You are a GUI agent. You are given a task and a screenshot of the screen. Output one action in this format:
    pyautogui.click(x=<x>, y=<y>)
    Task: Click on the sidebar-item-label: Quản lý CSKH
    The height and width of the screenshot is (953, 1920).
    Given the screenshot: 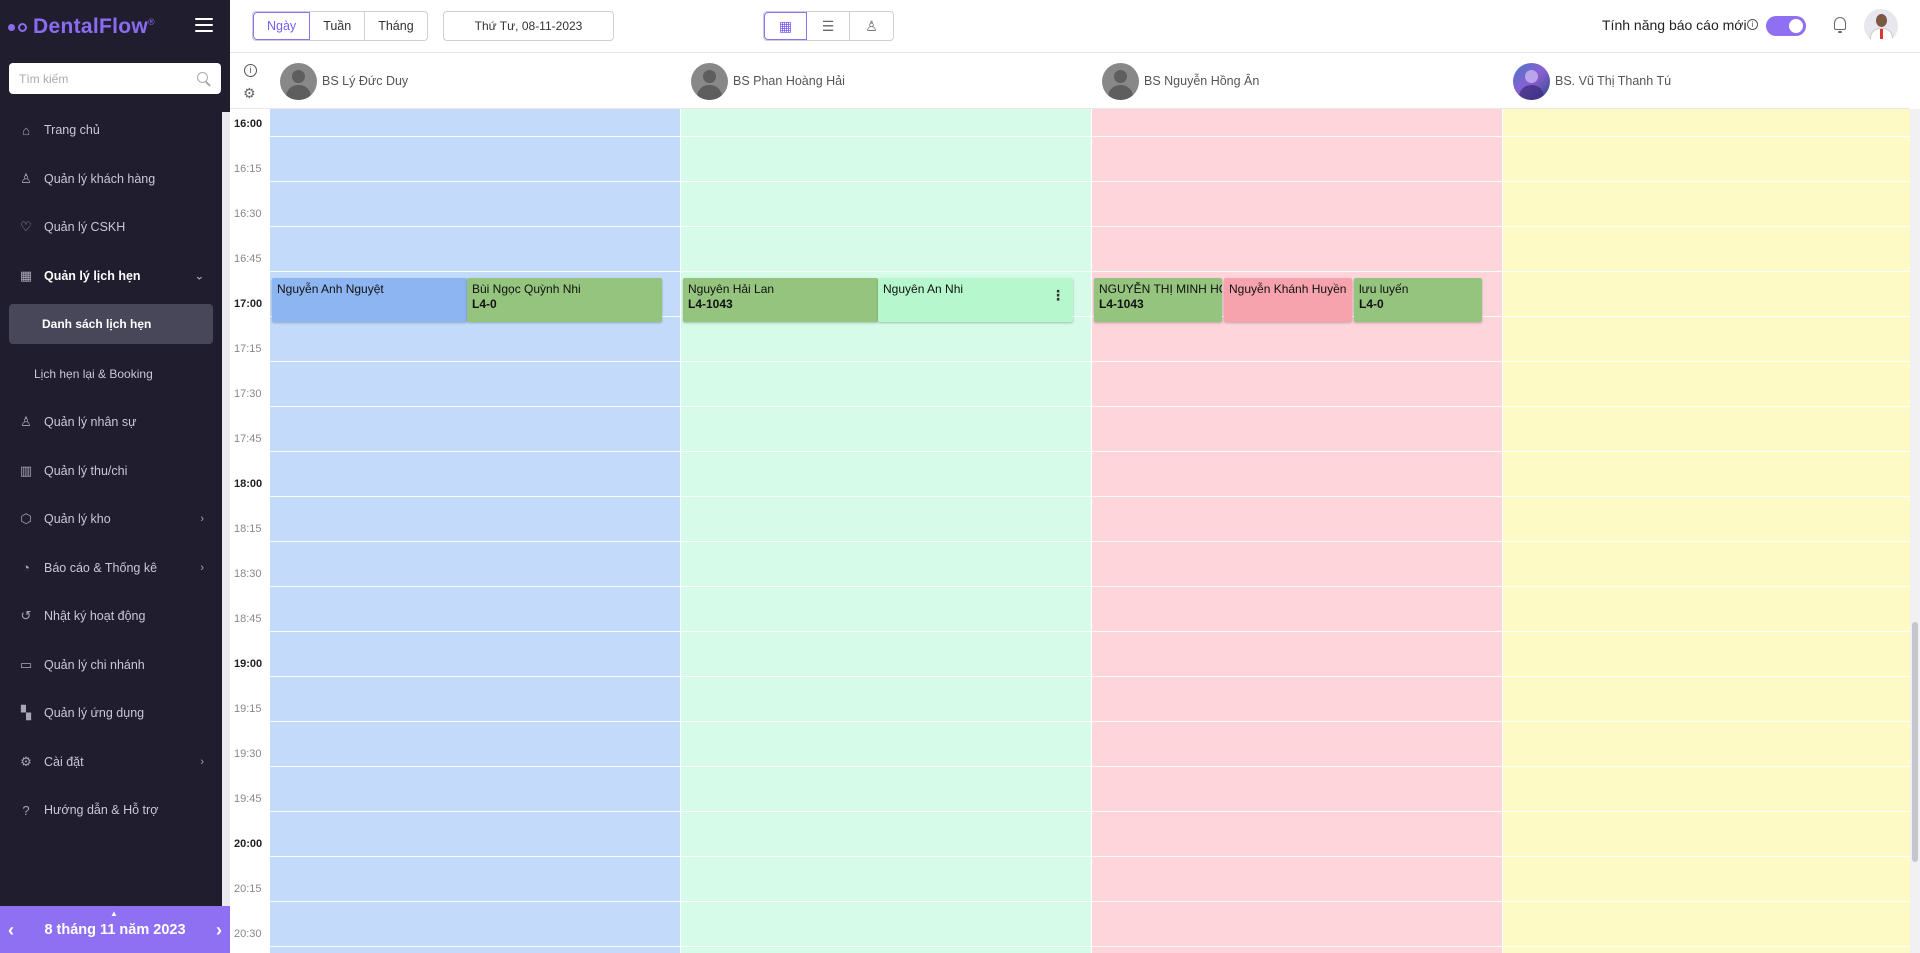 What is the action you would take?
    pyautogui.click(x=85, y=227)
    